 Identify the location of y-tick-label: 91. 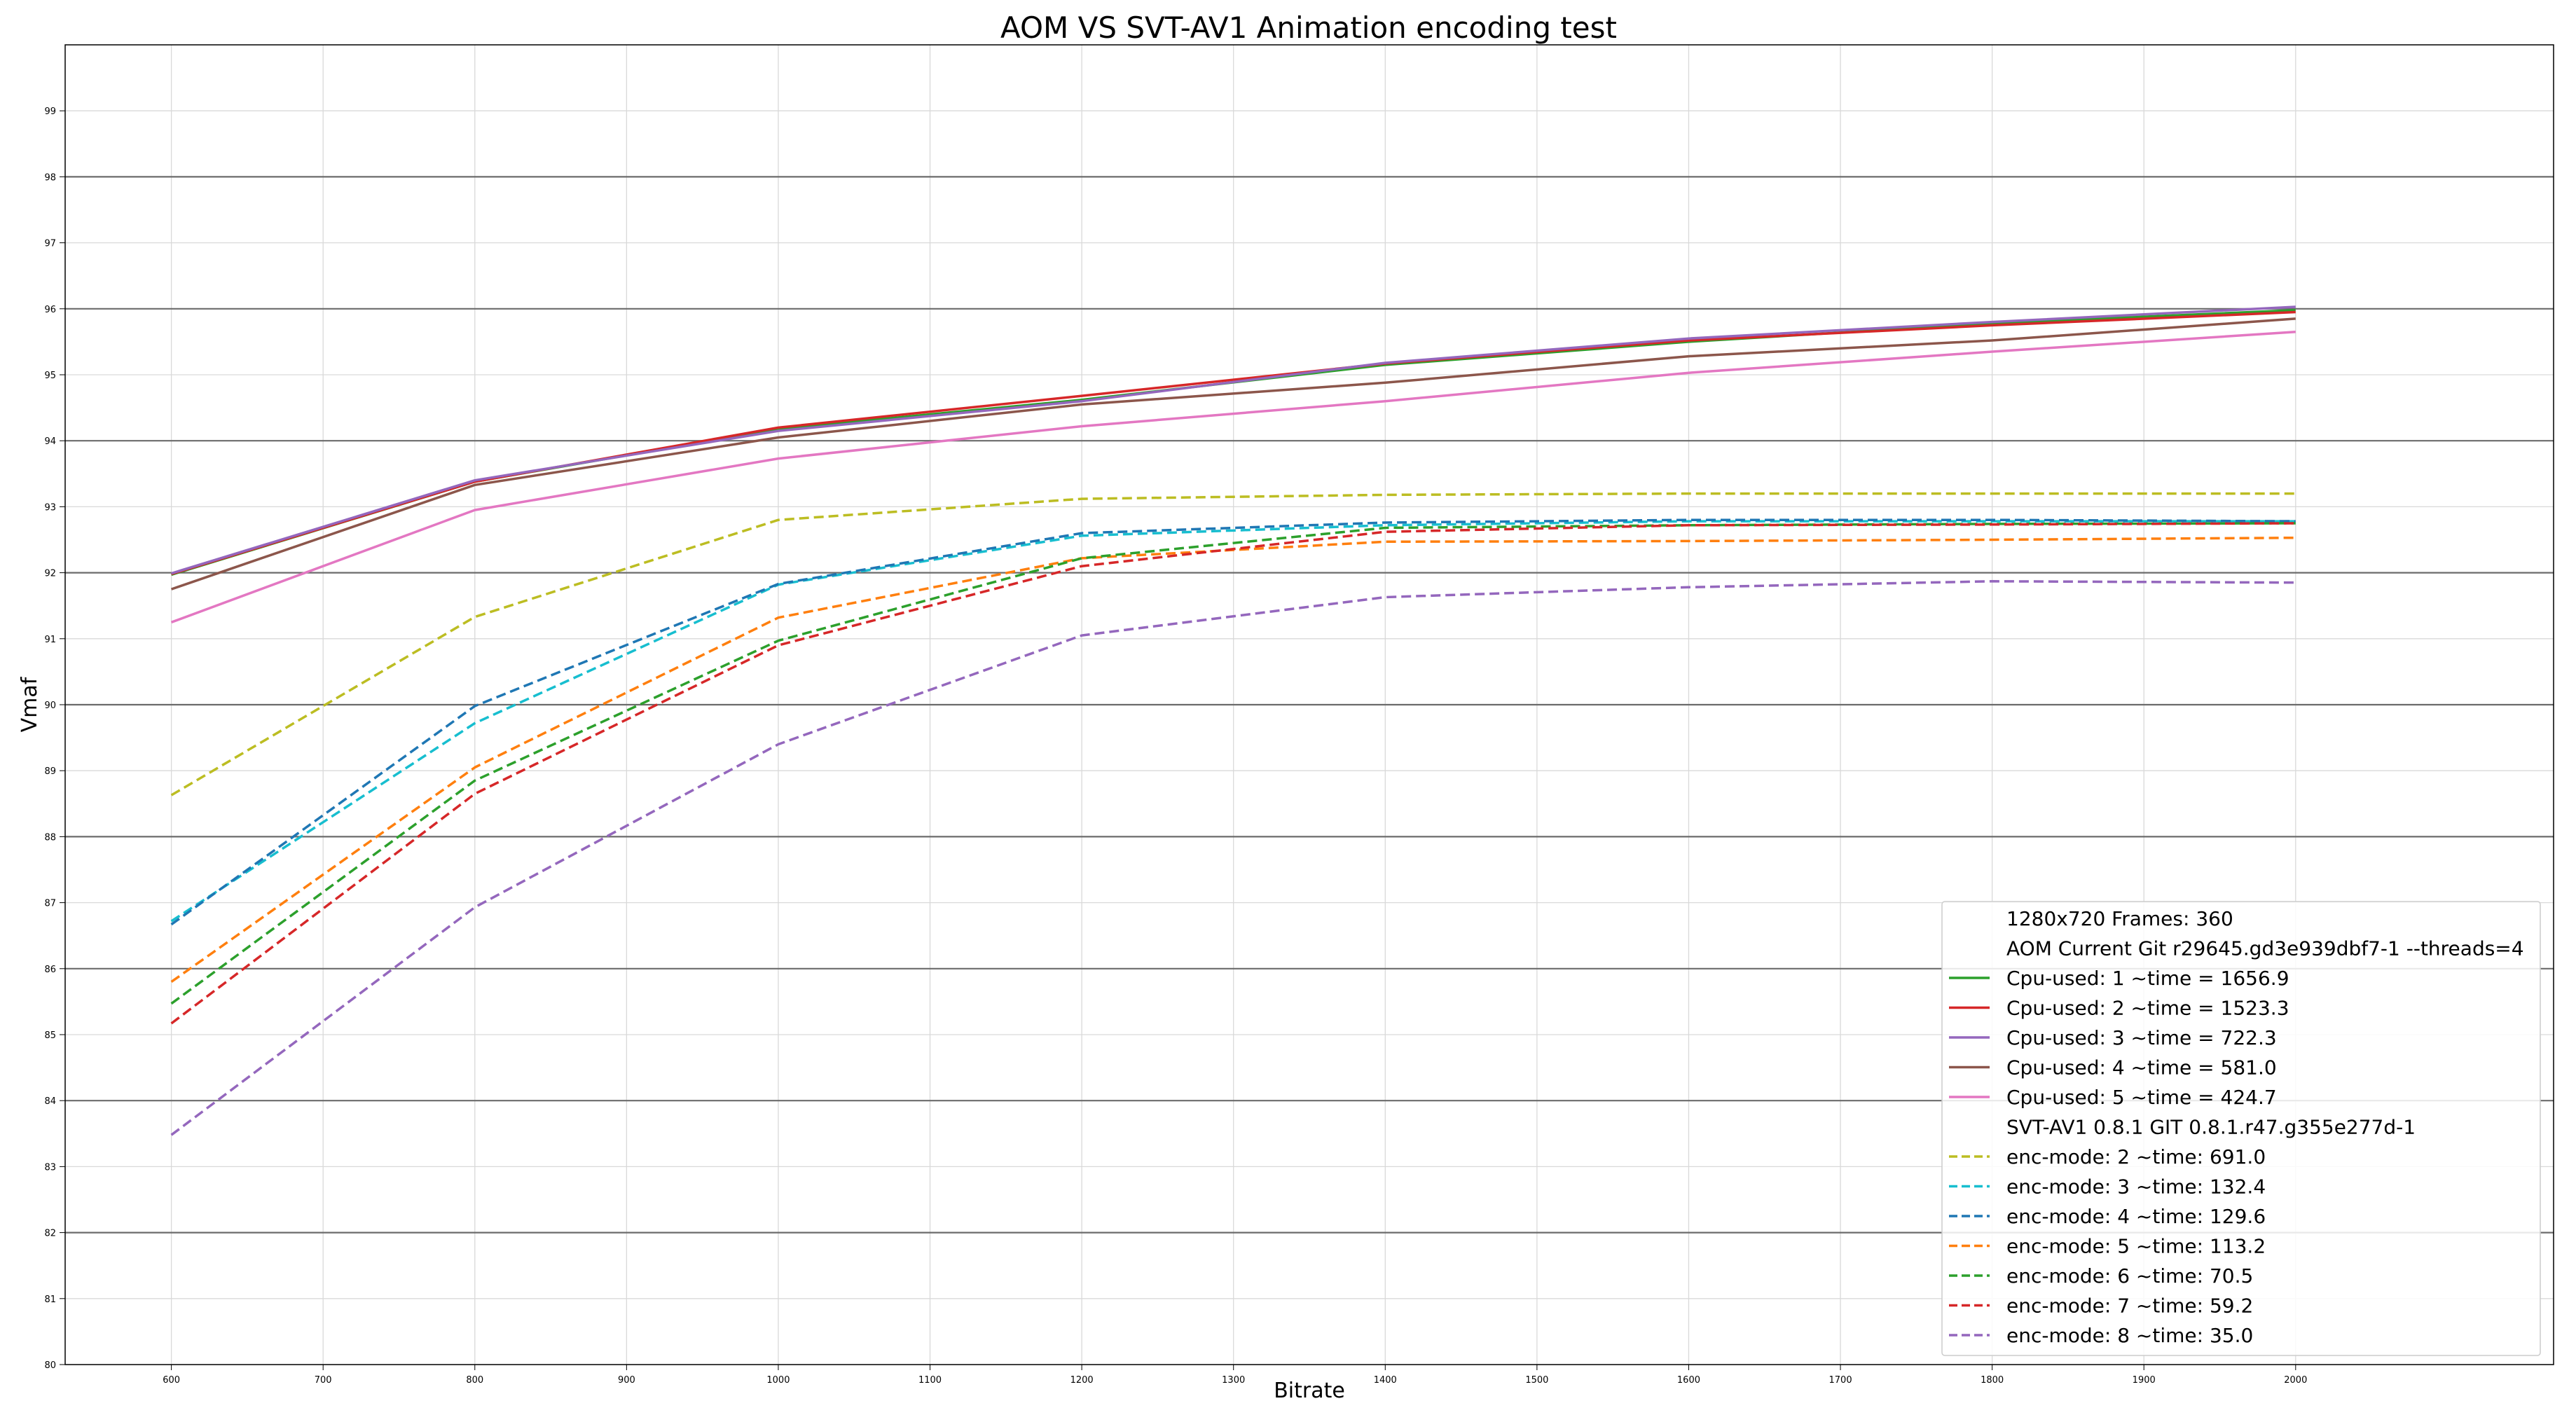
(50, 640).